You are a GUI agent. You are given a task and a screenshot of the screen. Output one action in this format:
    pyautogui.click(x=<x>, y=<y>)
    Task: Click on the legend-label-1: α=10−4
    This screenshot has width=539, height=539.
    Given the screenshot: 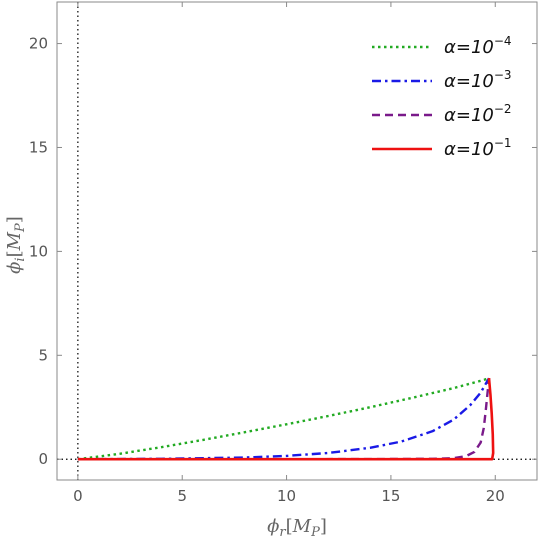 What is the action you would take?
    pyautogui.click(x=478, y=46)
    